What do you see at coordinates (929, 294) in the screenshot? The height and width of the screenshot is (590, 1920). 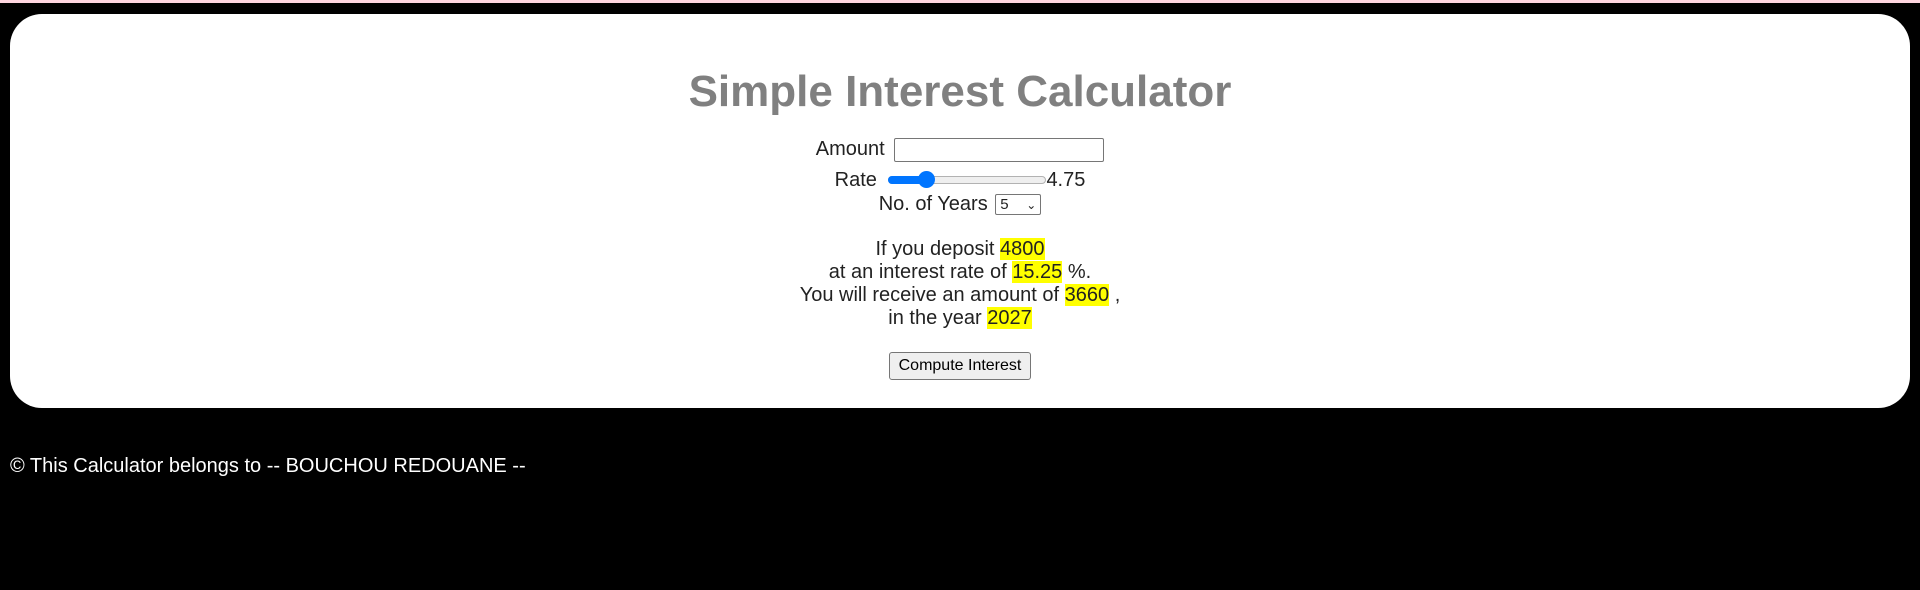 I see `amount-prefix: You will receive an amount of` at bounding box center [929, 294].